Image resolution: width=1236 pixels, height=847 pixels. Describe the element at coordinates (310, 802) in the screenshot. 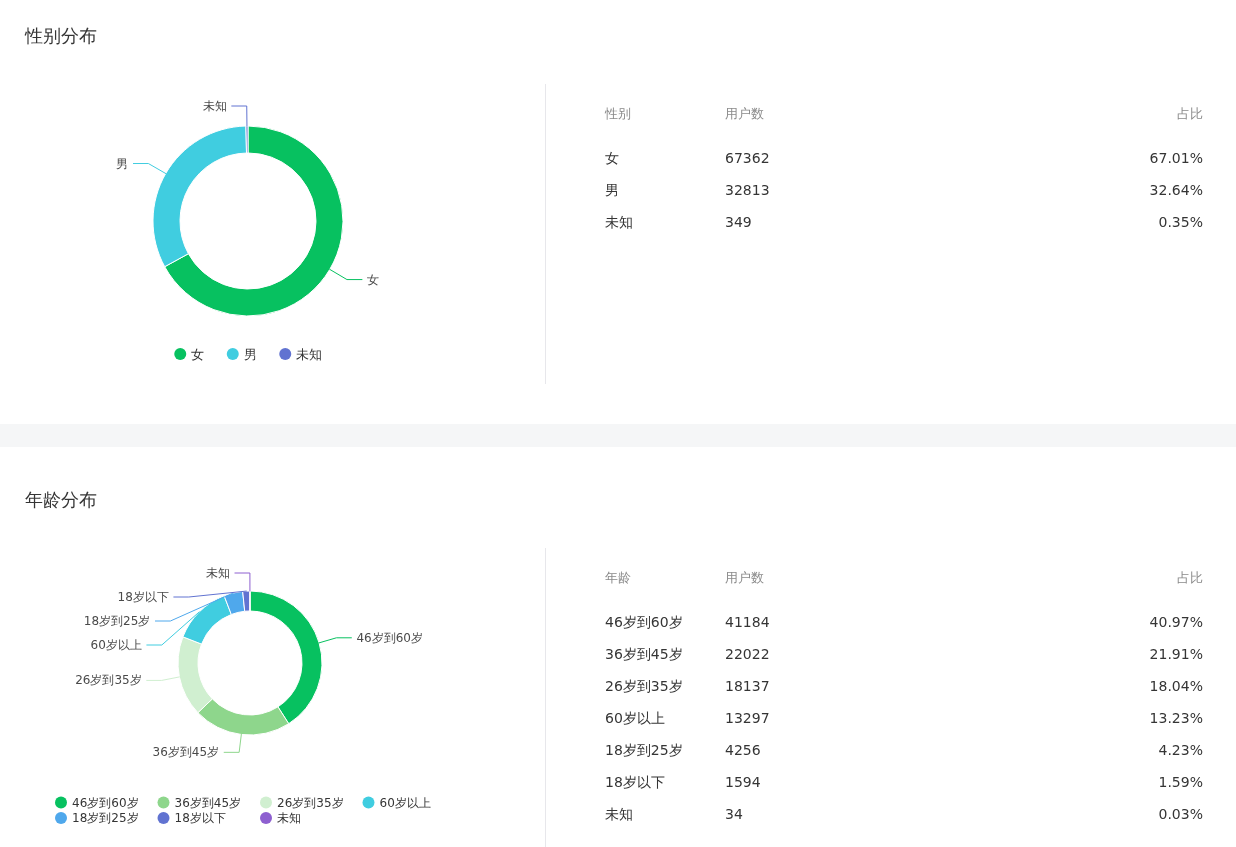

I see `legend-label: 26岁到35岁` at that location.